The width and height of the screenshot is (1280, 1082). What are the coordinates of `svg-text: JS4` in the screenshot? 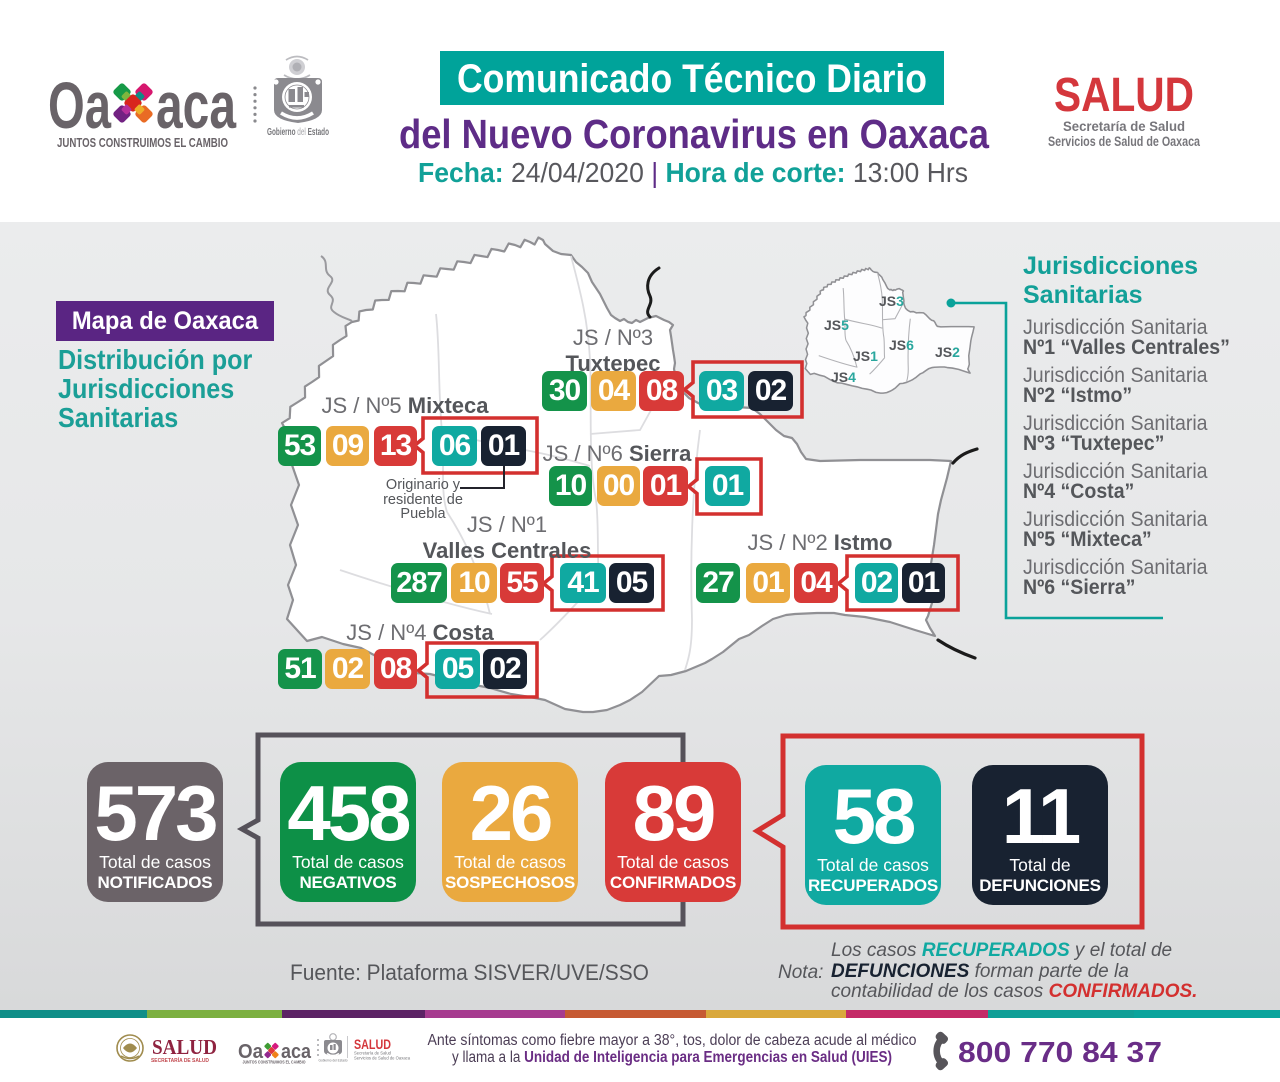 It's located at (843, 377).